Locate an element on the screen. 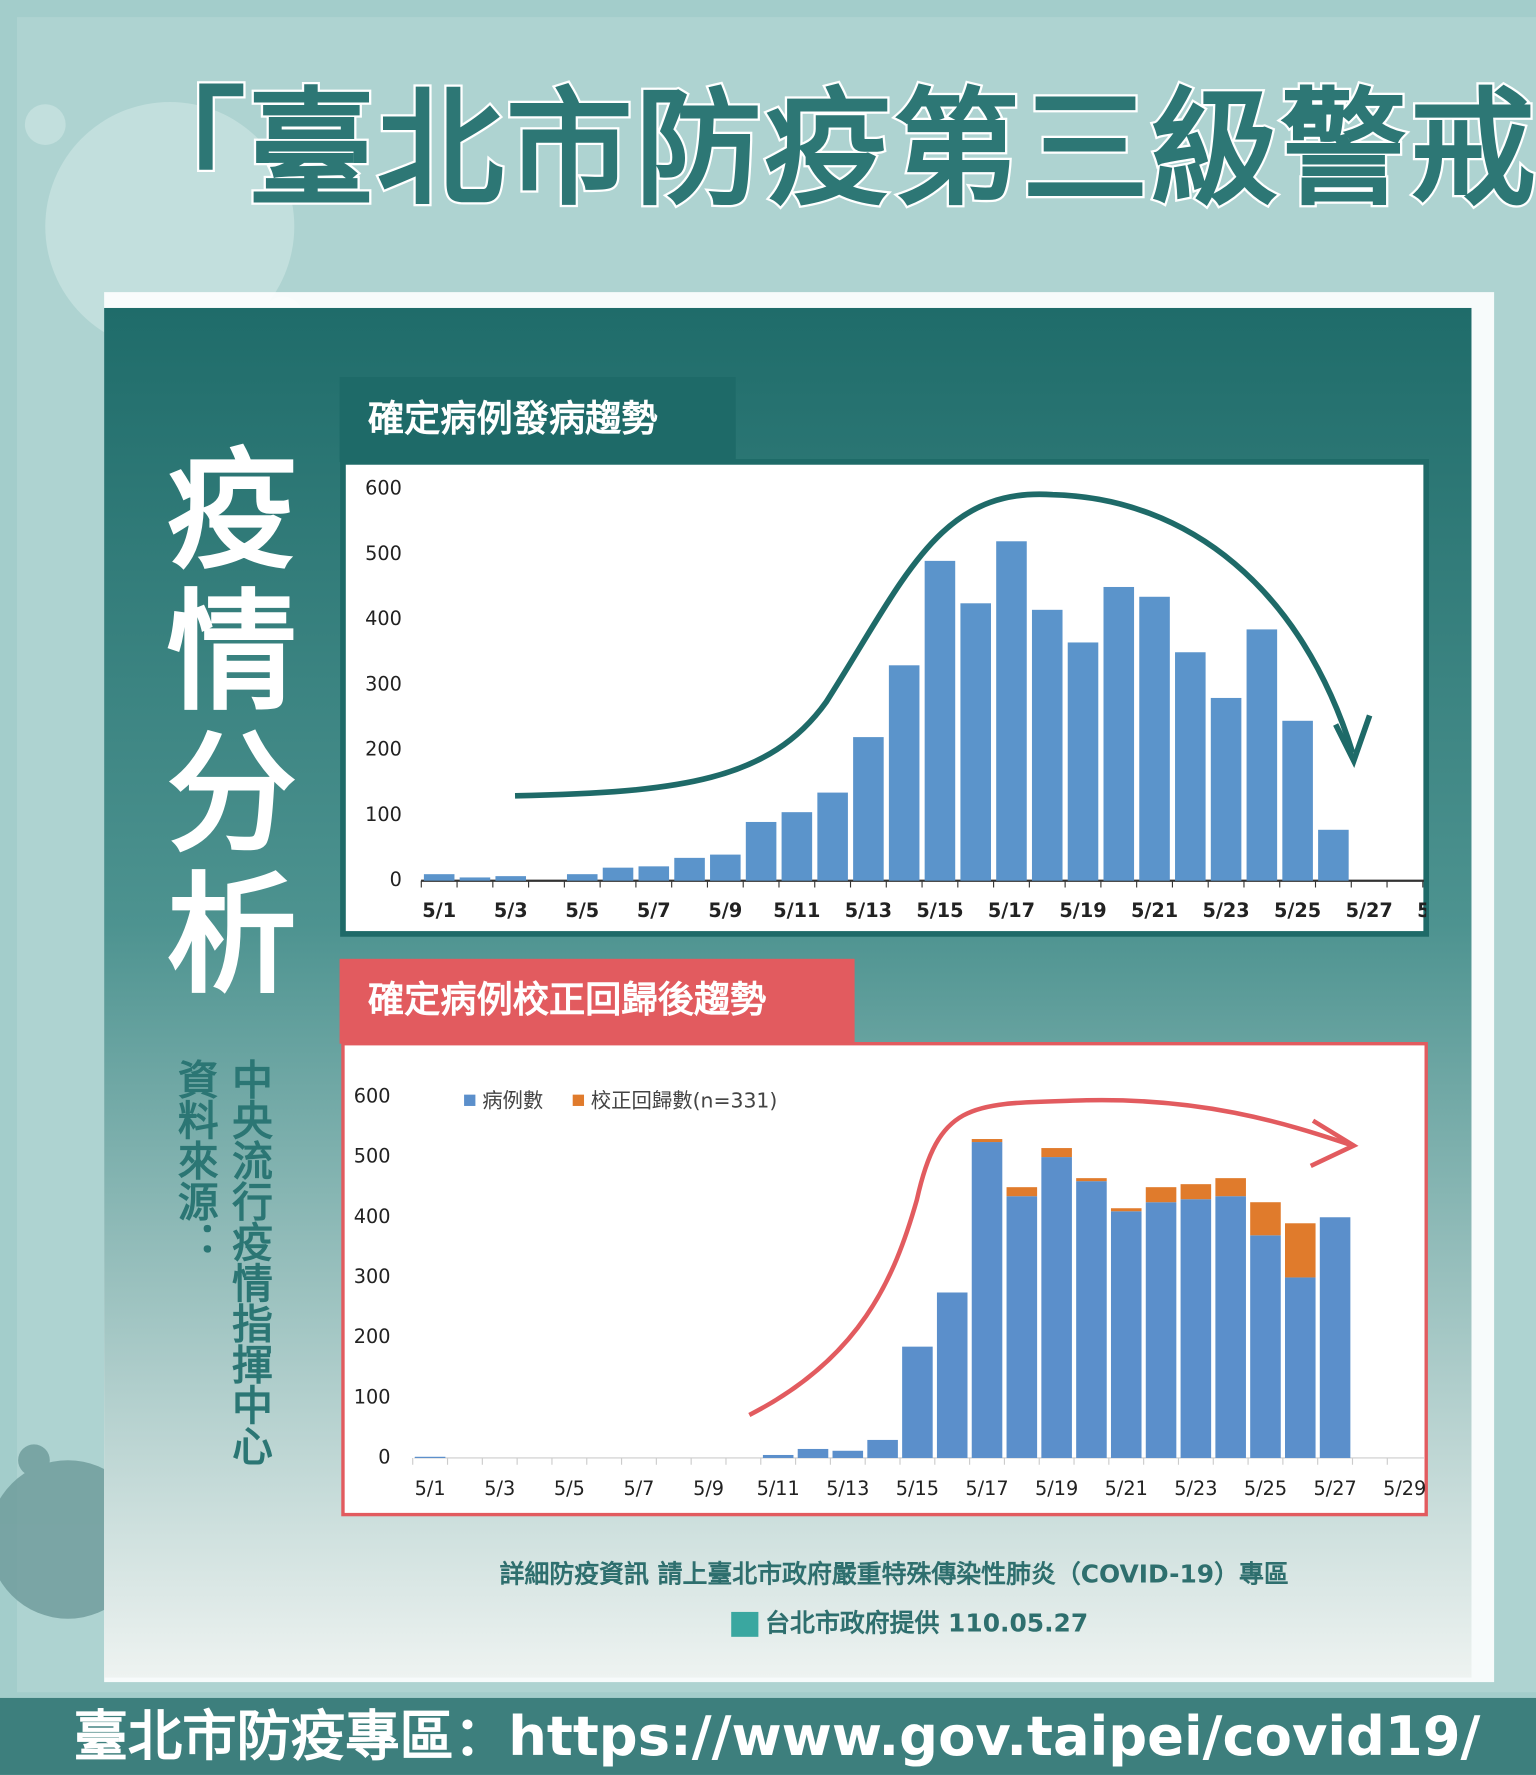 This screenshot has width=1536, height=1775. source-name: 中央流行疫情指揮中心 is located at coordinates (249, 1262).